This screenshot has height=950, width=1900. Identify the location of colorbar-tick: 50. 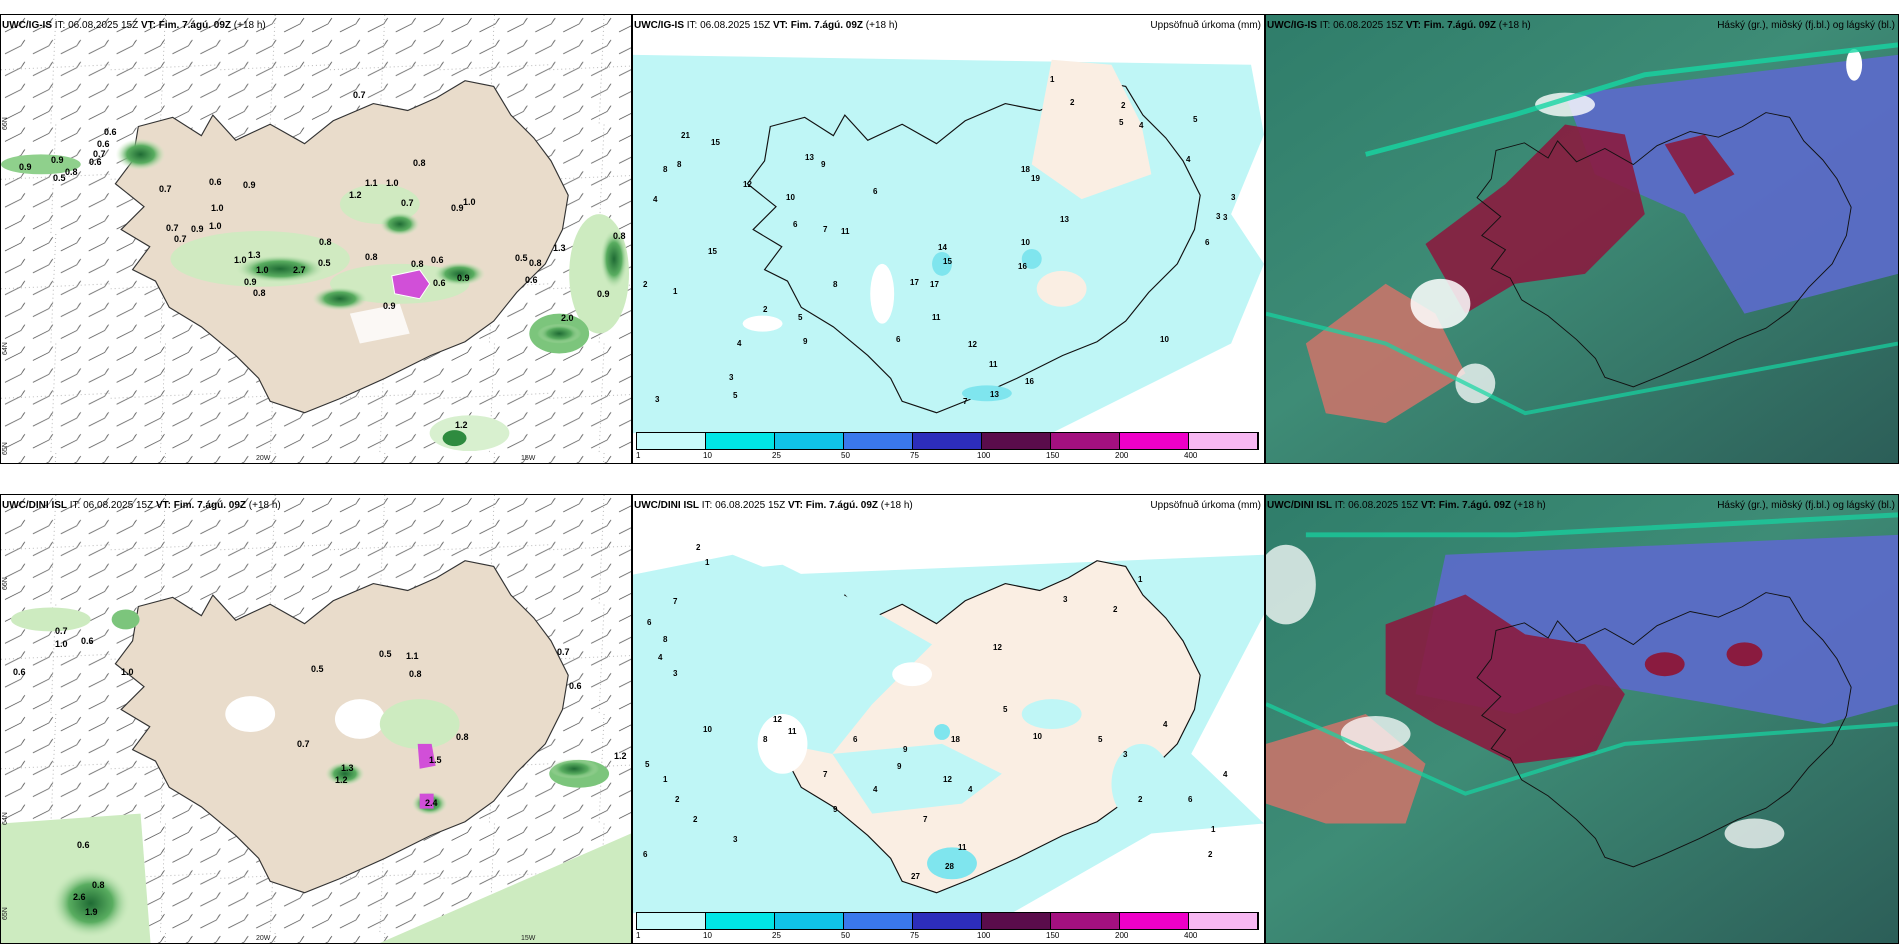
(845, 935).